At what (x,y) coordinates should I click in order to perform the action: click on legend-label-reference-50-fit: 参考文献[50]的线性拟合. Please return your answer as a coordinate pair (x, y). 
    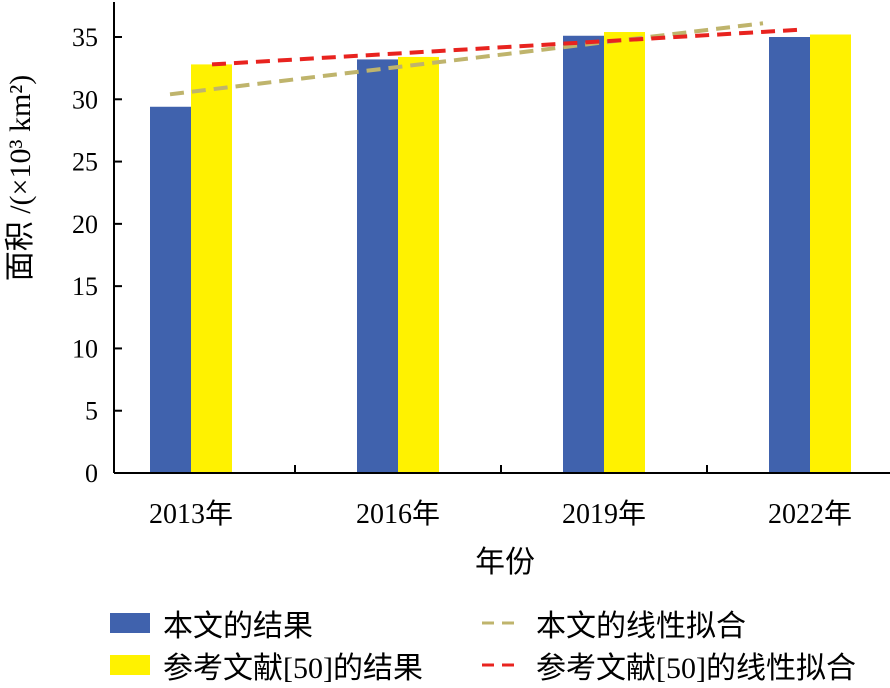
    Looking at the image, I should click on (696, 668).